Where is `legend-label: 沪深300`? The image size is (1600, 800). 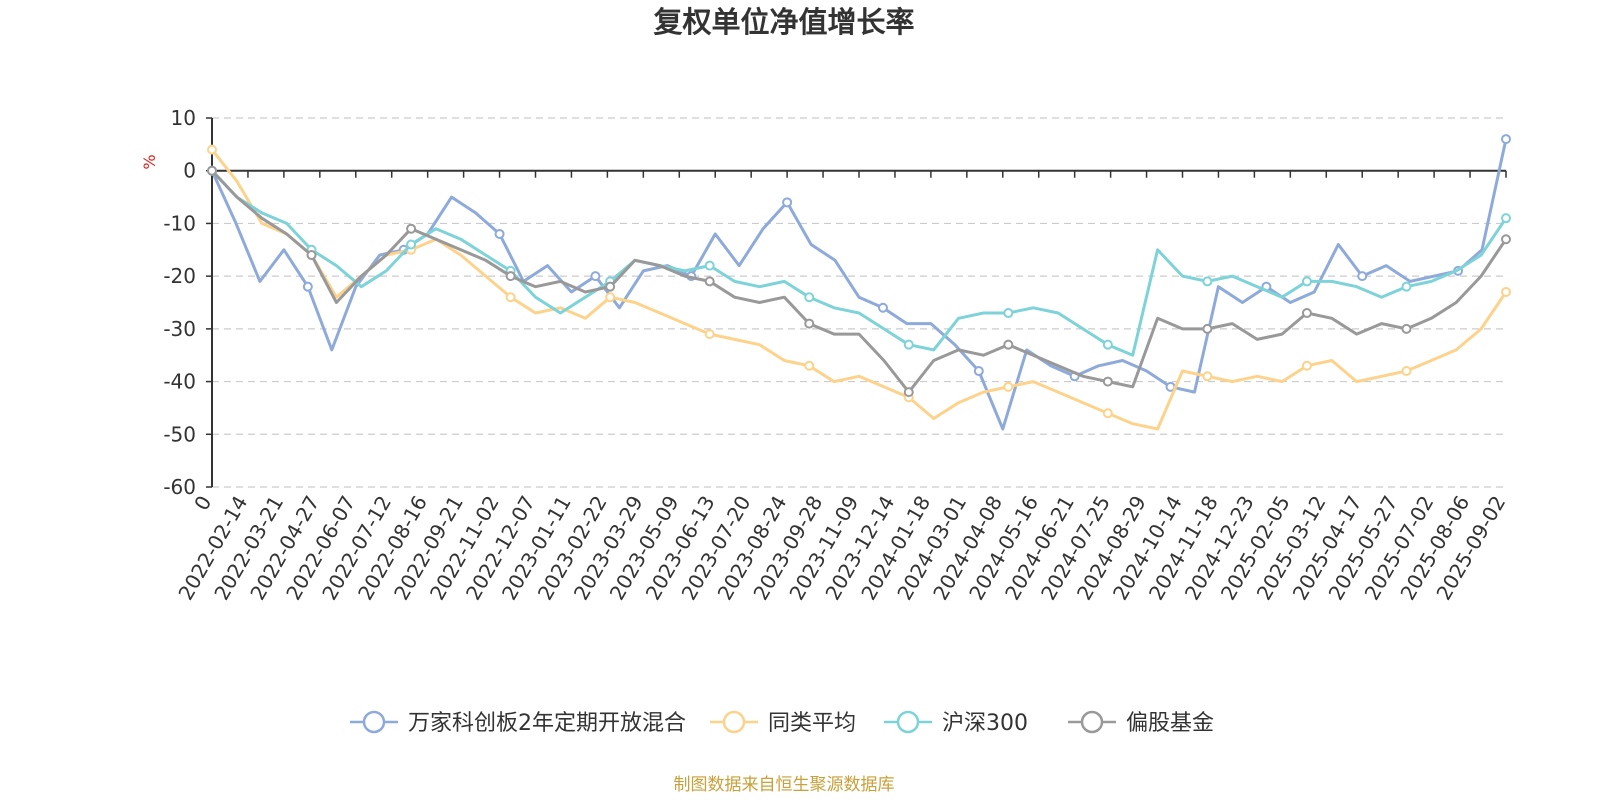 legend-label: 沪深300 is located at coordinates (985, 723).